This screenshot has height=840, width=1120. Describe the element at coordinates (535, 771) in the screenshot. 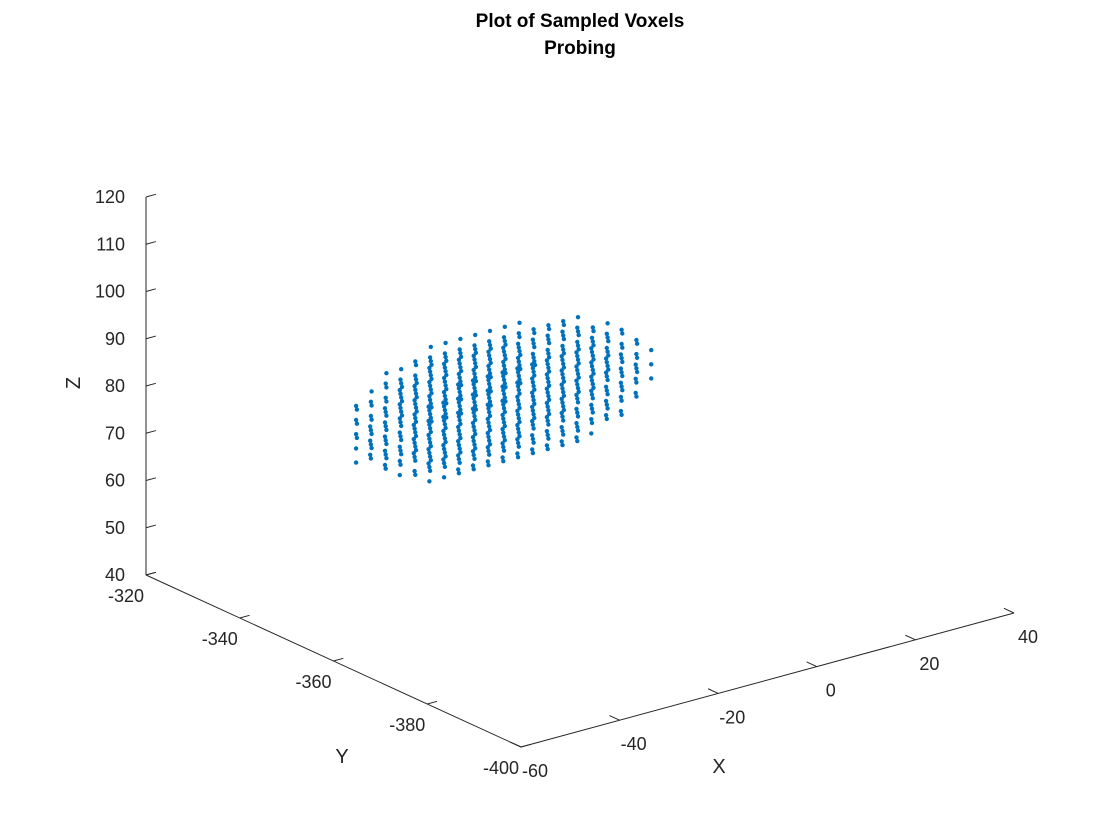

I see `x-tick-label: -60` at that location.